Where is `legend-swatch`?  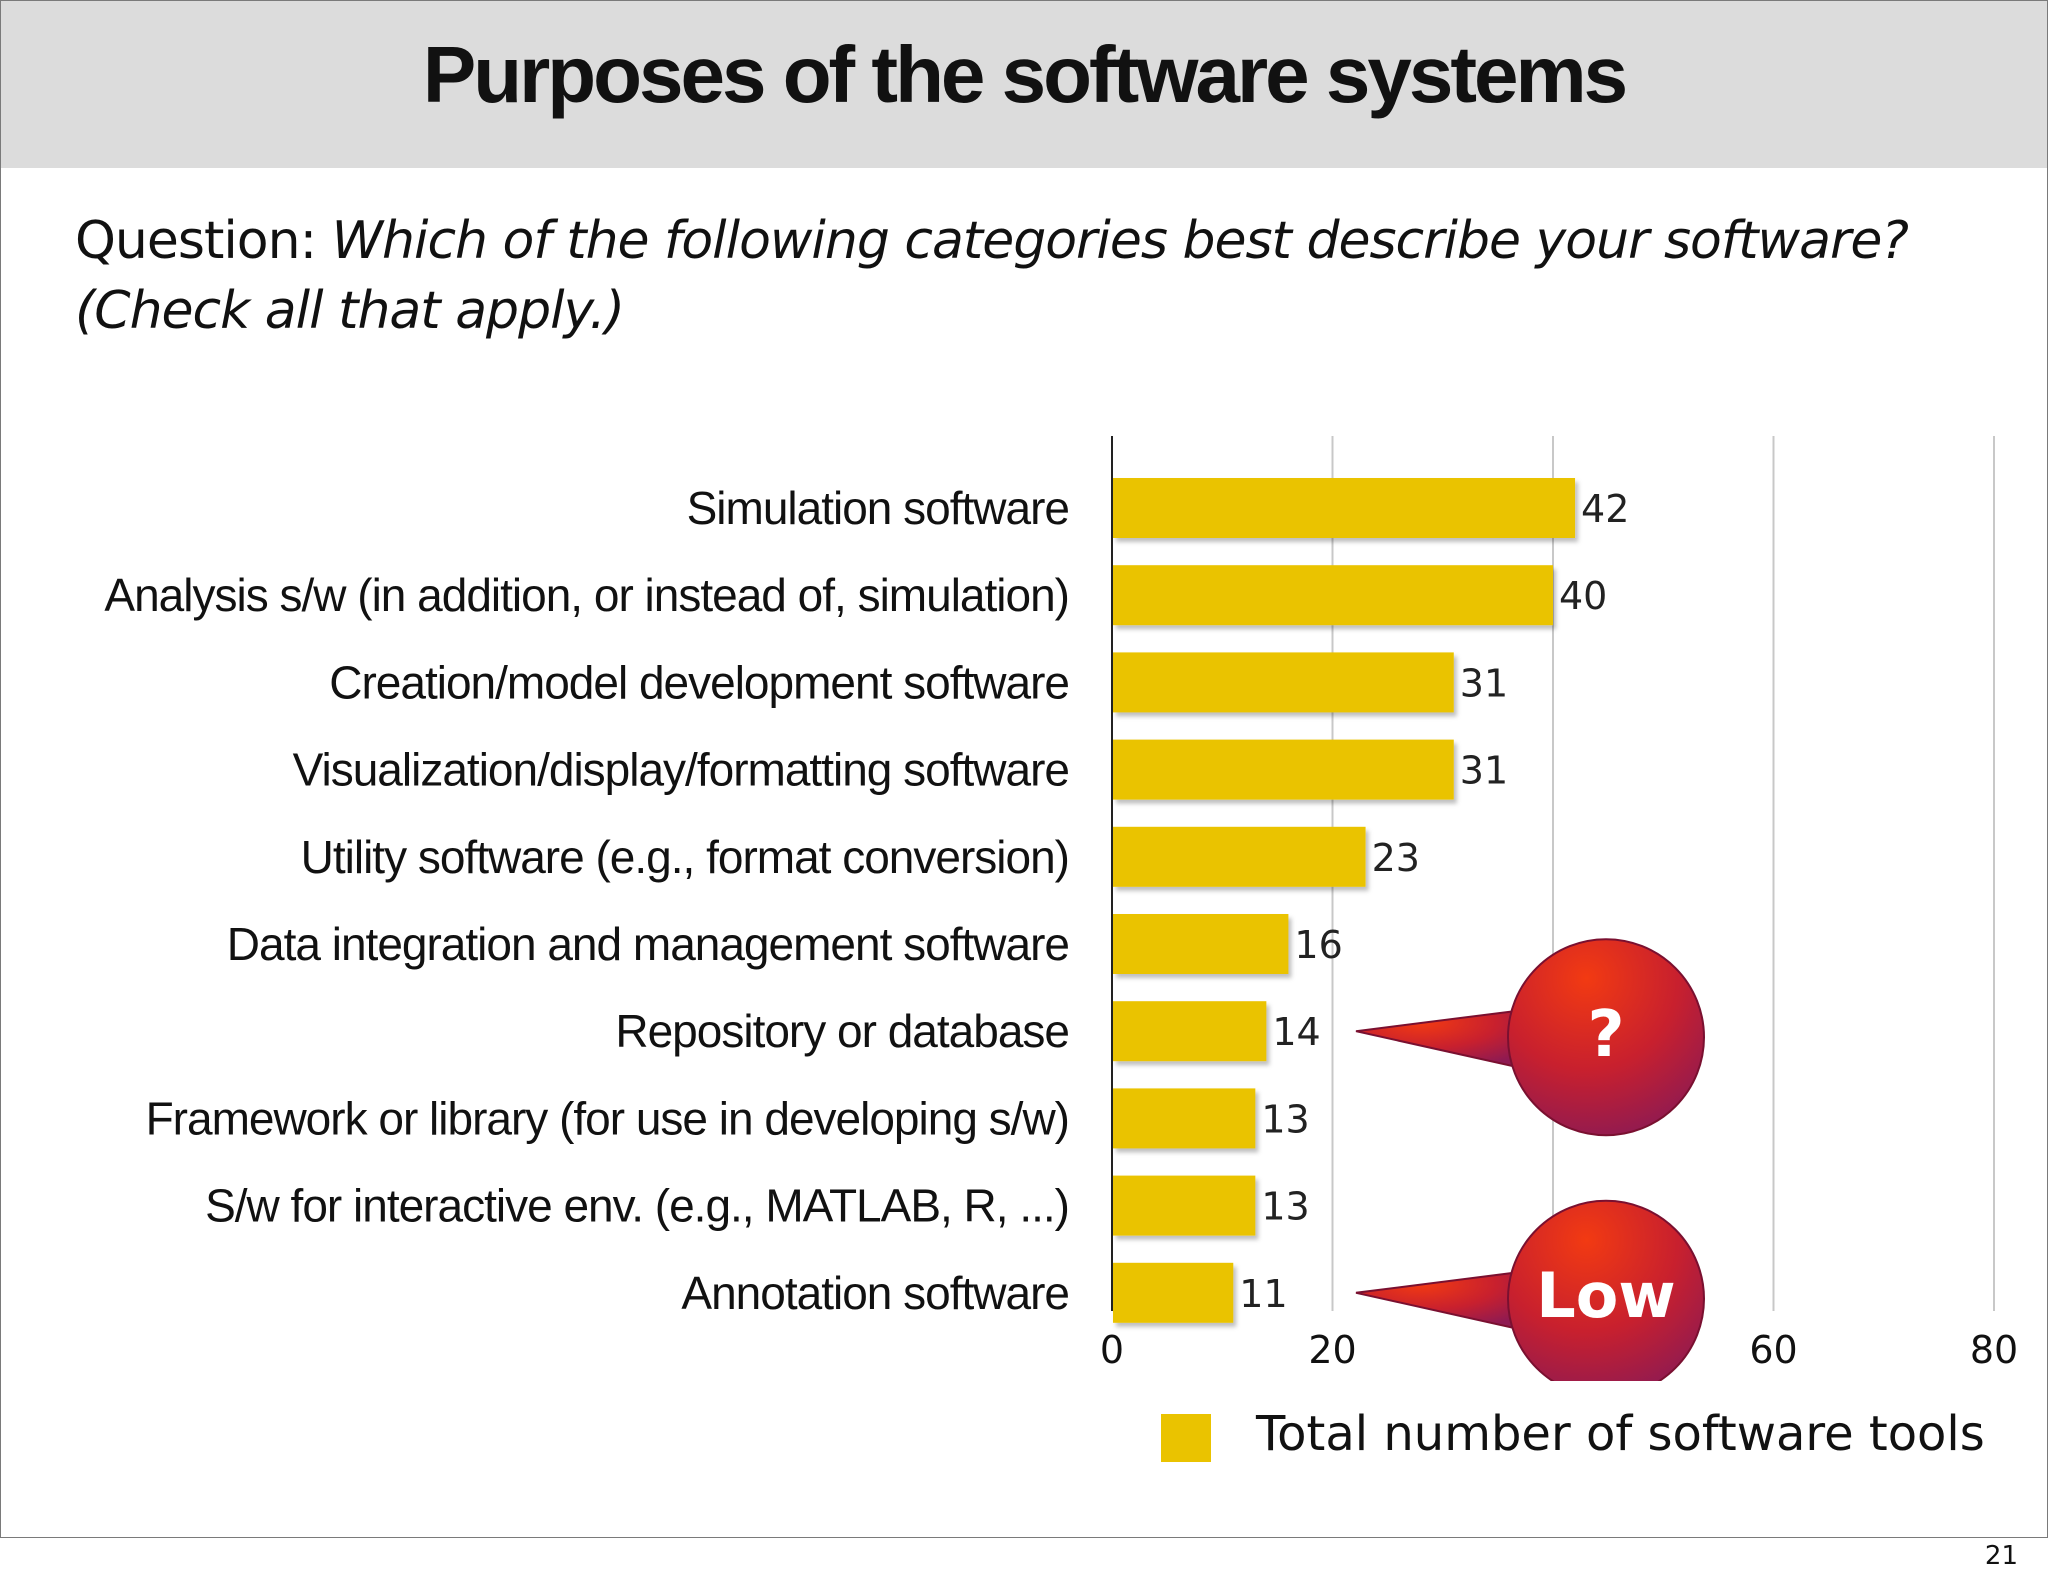 legend-swatch is located at coordinates (1186, 1438).